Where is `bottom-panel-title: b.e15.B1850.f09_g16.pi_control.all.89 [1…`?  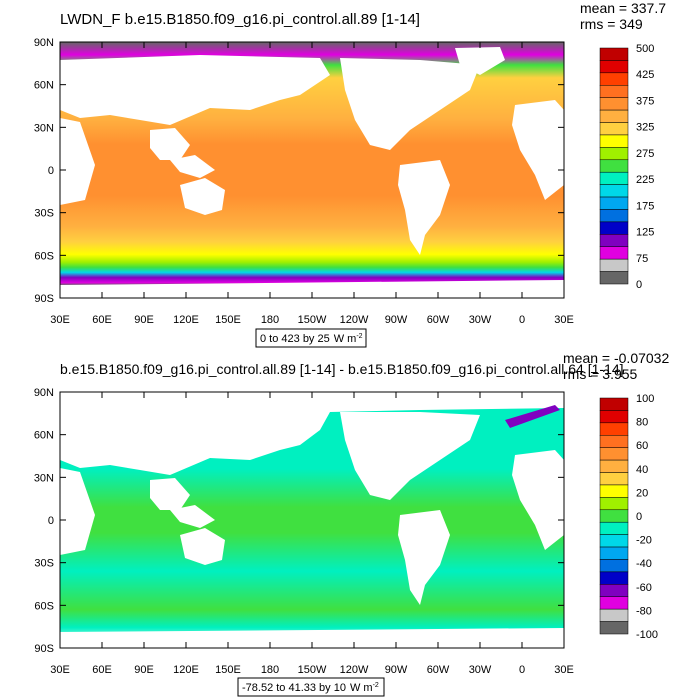
bottom-panel-title: b.e15.B1850.f09_g16.pi_control.all.89 [1… is located at coordinates (342, 369).